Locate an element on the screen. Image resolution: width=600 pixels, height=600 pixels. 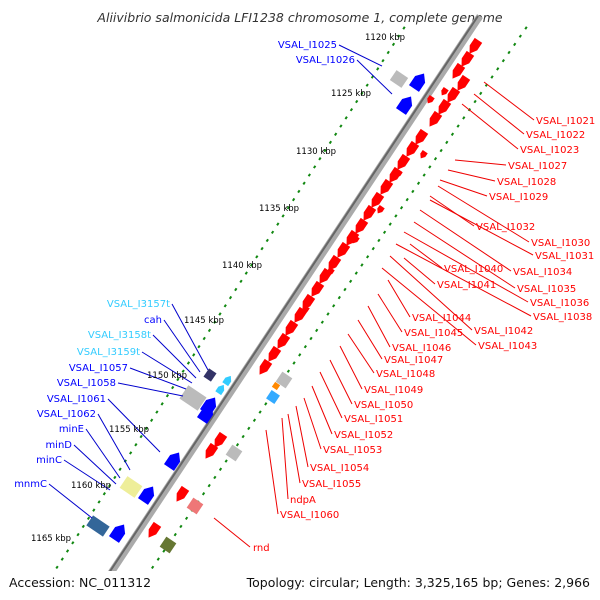
gene-label: VSAL_I1046 is located at coordinates (421, 348).